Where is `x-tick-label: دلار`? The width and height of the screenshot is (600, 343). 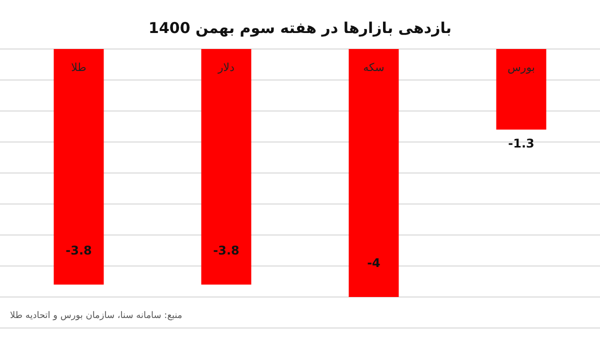 x-tick-label: دلار is located at coordinates (226, 67).